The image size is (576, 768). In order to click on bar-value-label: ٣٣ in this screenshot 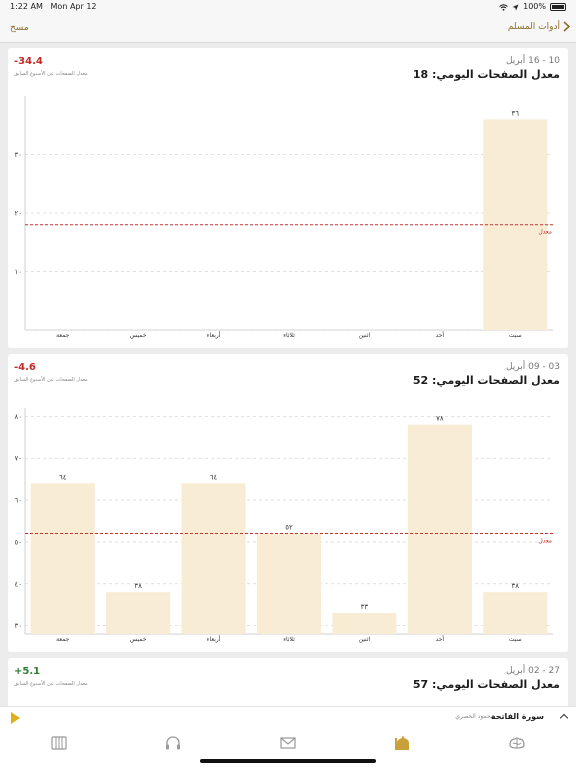, I will do `click(365, 607)`.